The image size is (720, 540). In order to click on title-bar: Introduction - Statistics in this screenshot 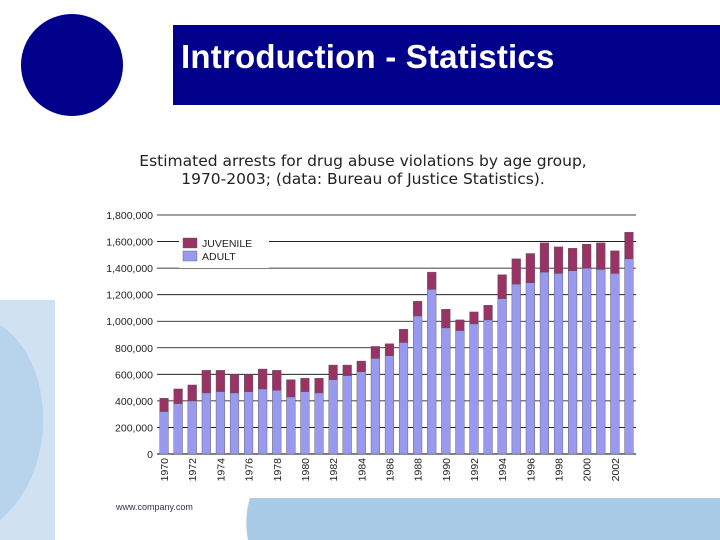, I will do `click(446, 65)`.